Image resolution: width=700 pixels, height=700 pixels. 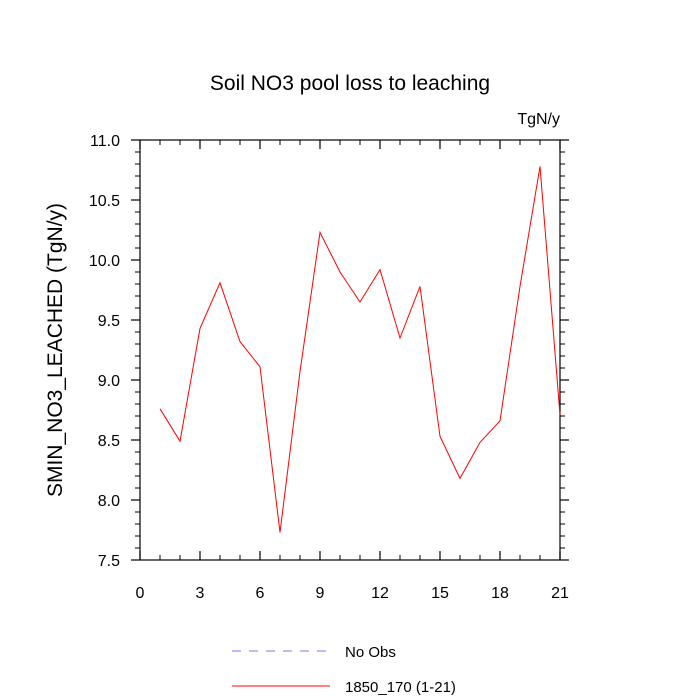 I want to click on y-axis-label: SMIN_NO3_LEACHED (TgN/y), so click(x=55, y=350).